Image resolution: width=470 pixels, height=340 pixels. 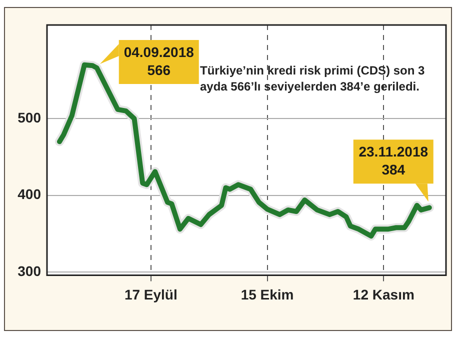 What do you see at coordinates (393, 161) in the screenshot?
I see `annotation: 23.11.2018 384` at bounding box center [393, 161].